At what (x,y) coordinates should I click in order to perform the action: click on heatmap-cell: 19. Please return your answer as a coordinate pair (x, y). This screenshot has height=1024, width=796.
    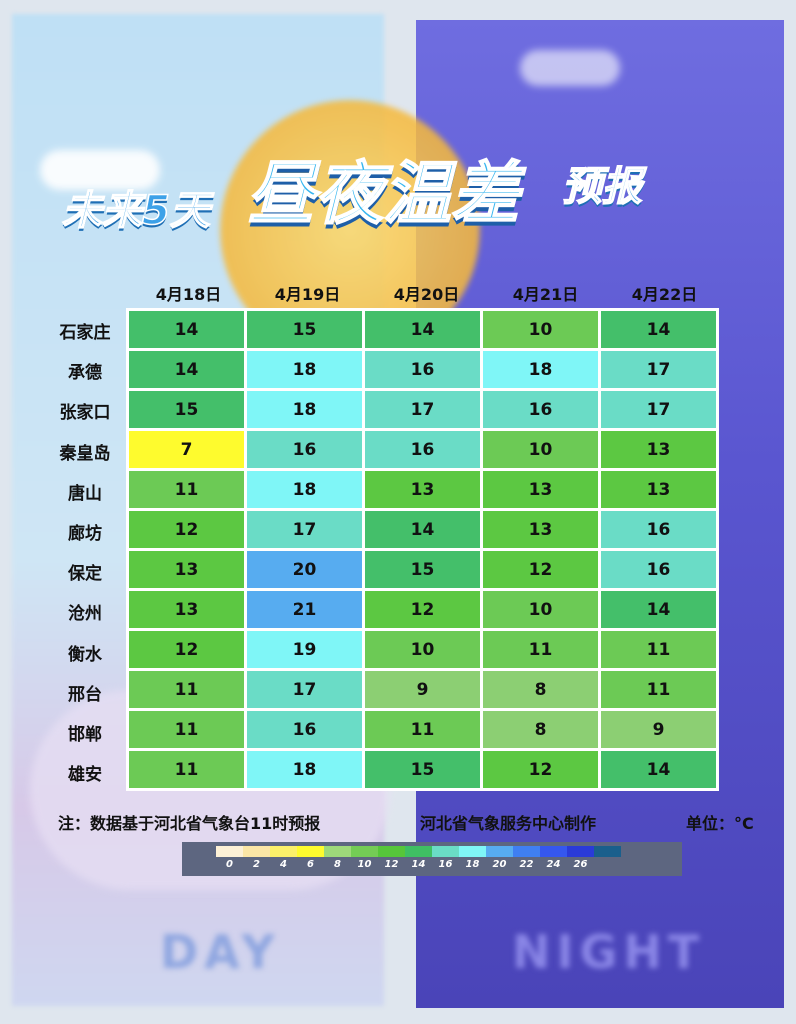
    Looking at the image, I should click on (304, 649).